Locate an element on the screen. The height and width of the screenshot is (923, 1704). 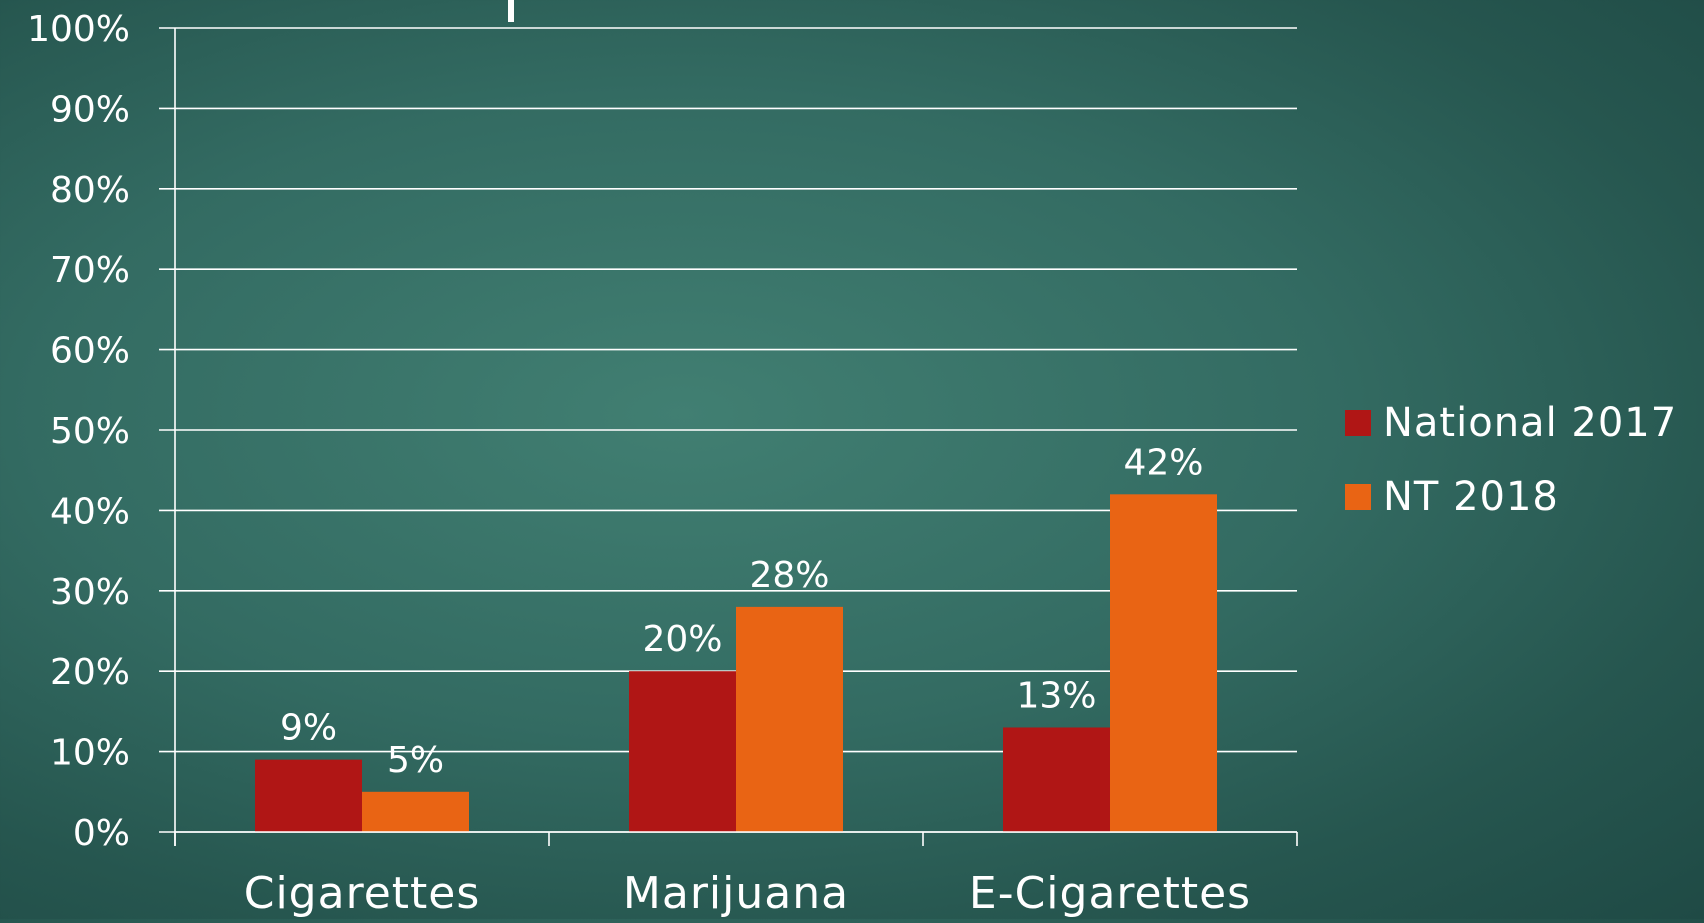
y-tick-label: 30% is located at coordinates (90, 592).